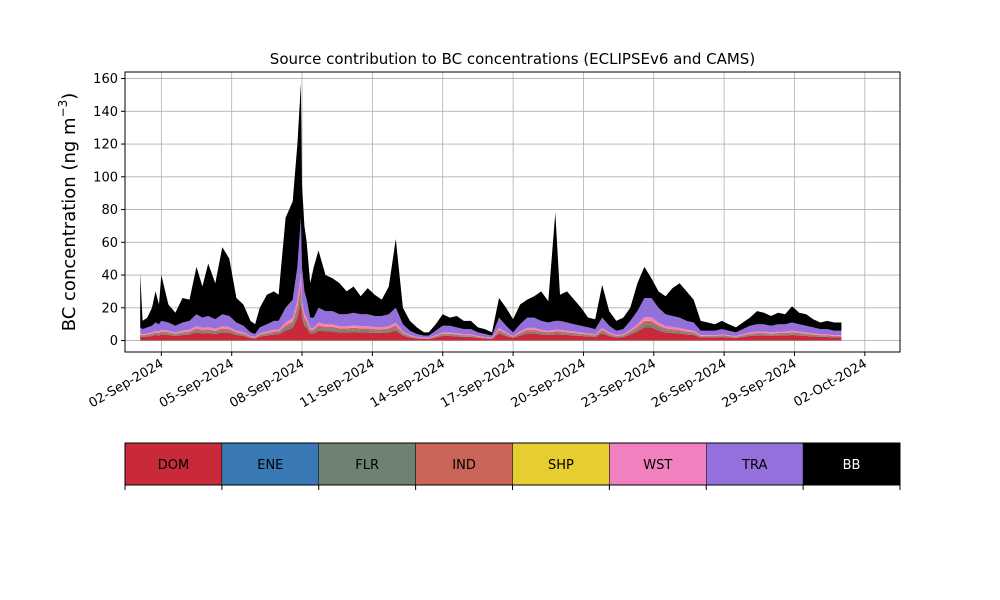  What do you see at coordinates (657, 465) in the screenshot?
I see `legend-label: WST` at bounding box center [657, 465].